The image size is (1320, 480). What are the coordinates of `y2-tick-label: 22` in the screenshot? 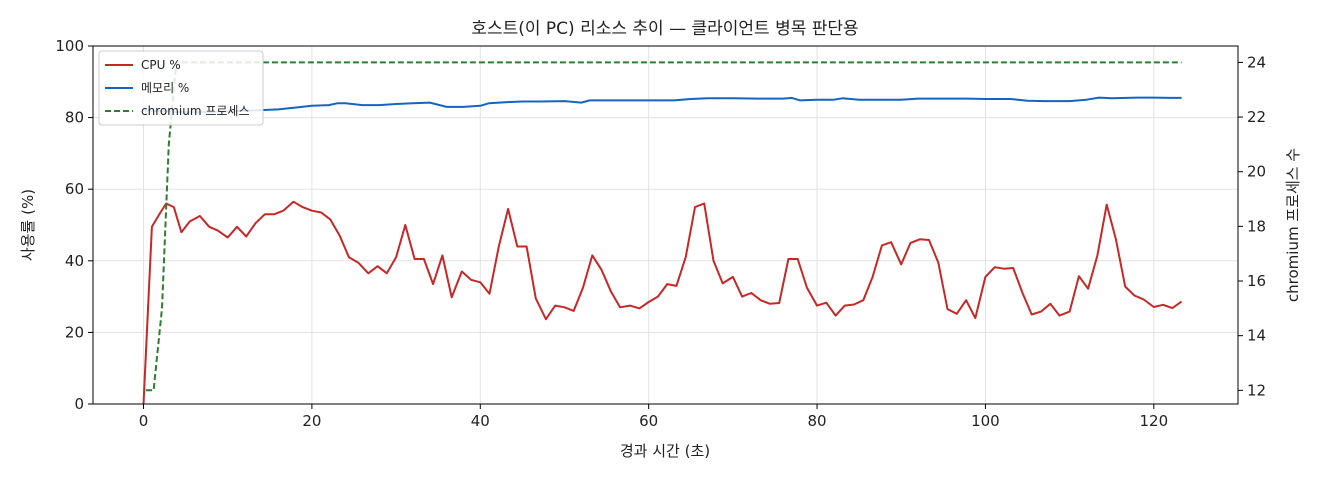 It's located at (1256, 117).